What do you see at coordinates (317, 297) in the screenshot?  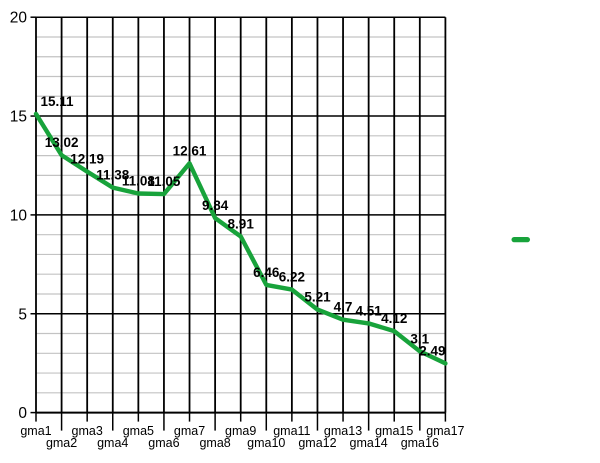 I see `data-point-label: 5.21` at bounding box center [317, 297].